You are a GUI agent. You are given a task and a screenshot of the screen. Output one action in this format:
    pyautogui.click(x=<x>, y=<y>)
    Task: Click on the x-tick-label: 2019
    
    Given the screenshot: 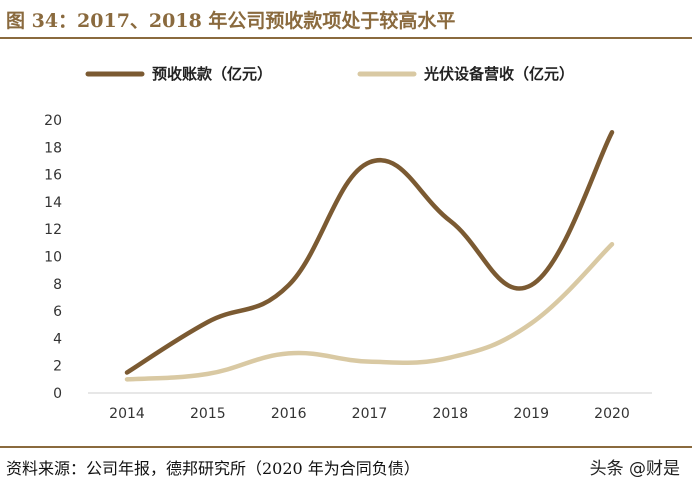 What is the action you would take?
    pyautogui.click(x=531, y=414)
    